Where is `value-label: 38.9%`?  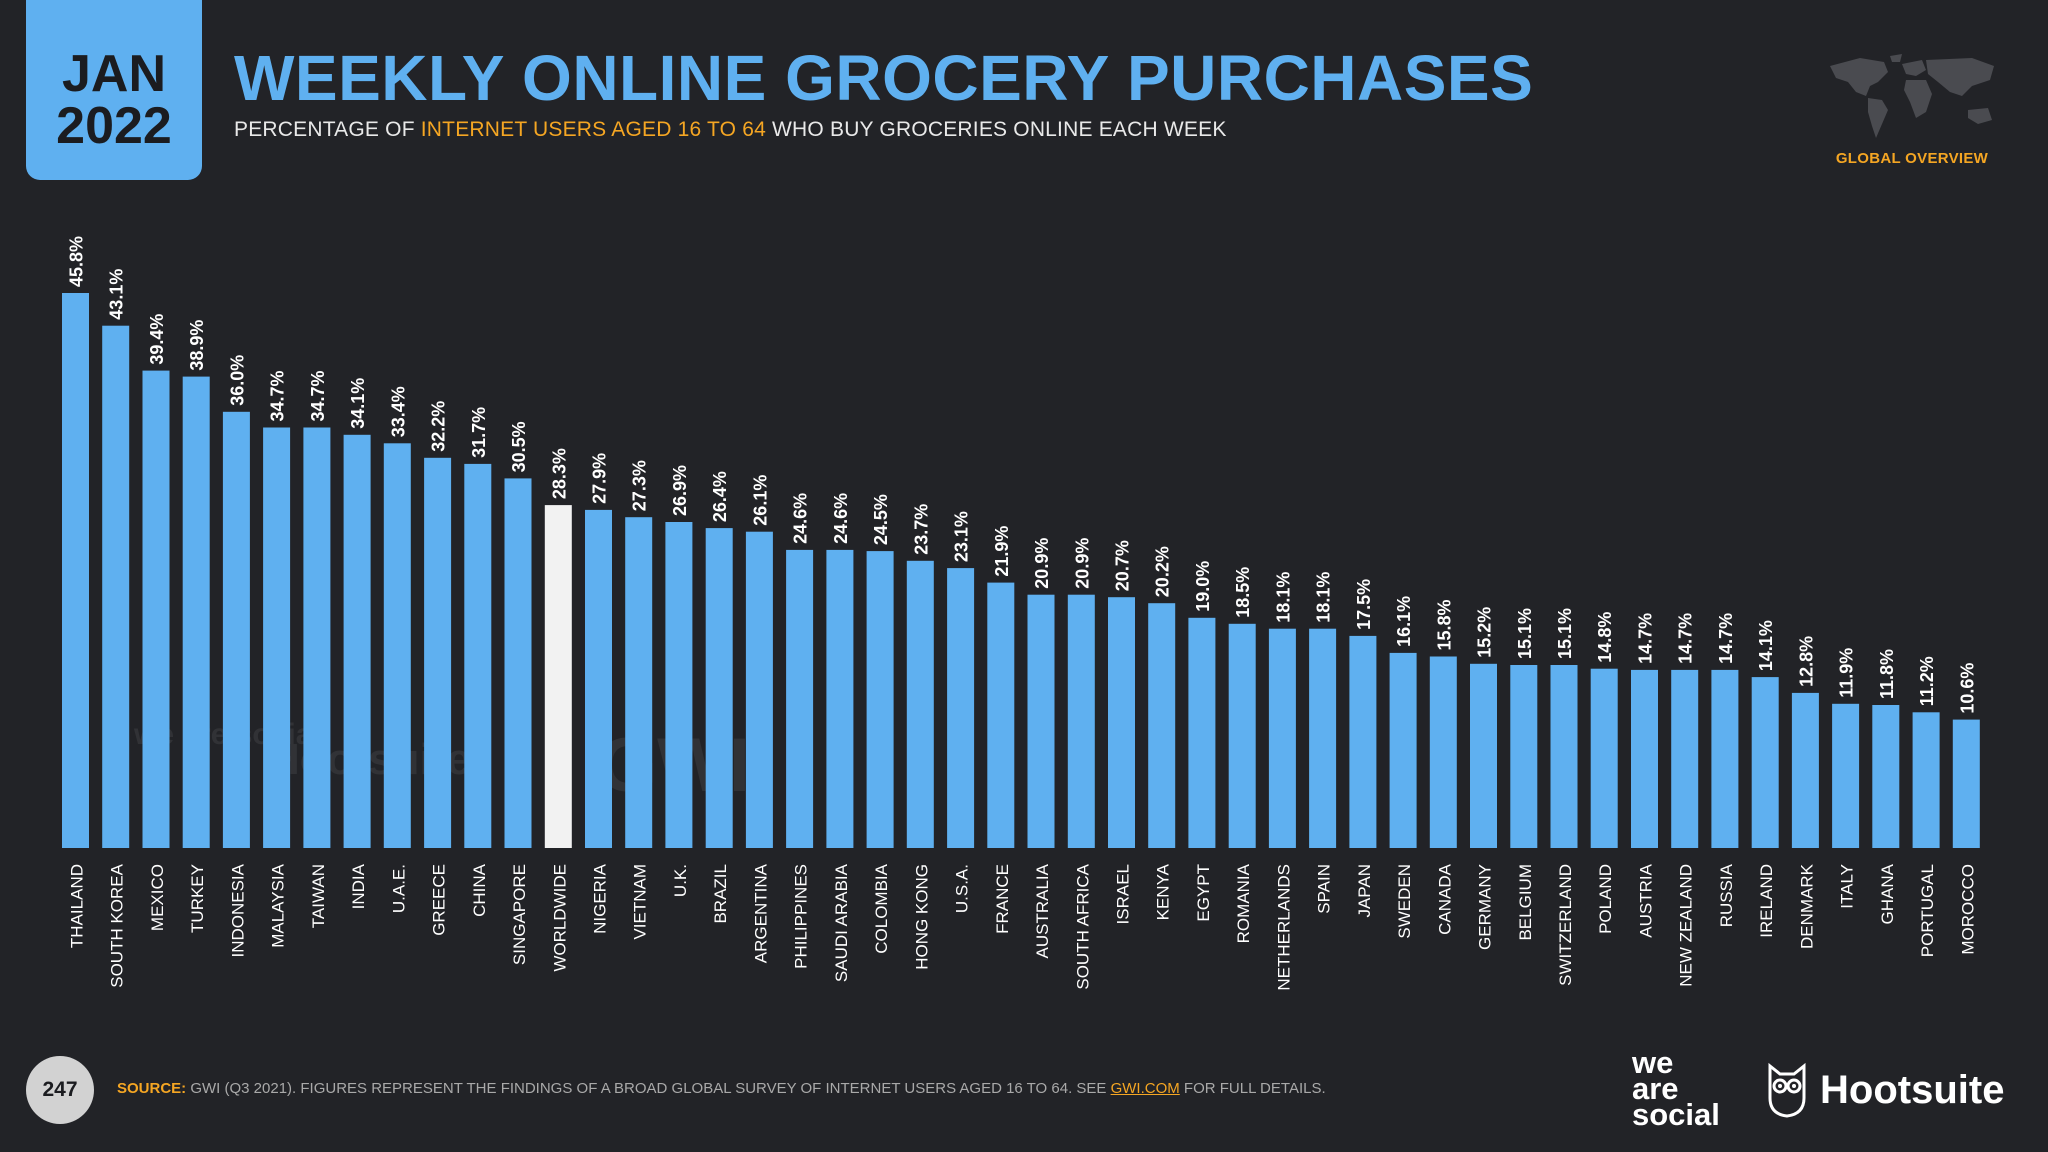
value-label: 38.9% is located at coordinates (197, 345).